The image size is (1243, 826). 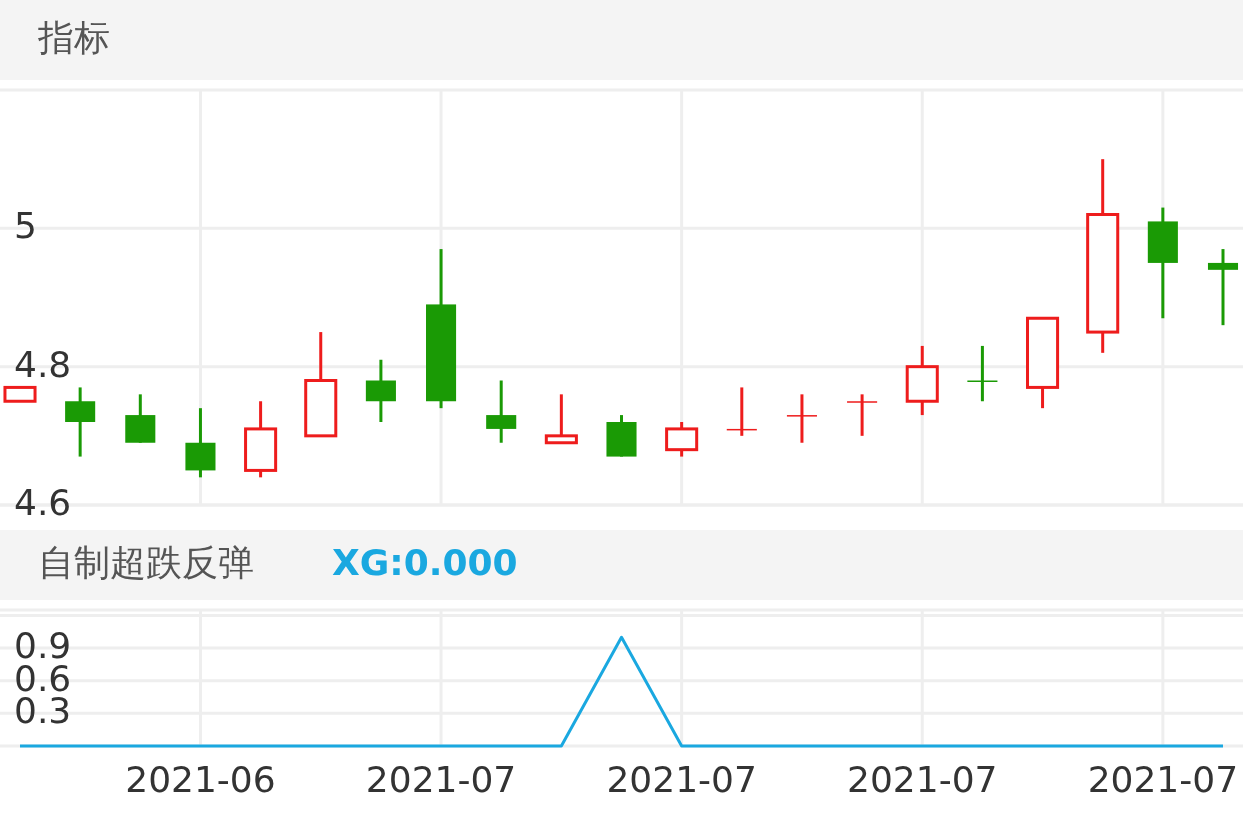 What do you see at coordinates (43, 502) in the screenshot?
I see `y-tick-label: 4.6` at bounding box center [43, 502].